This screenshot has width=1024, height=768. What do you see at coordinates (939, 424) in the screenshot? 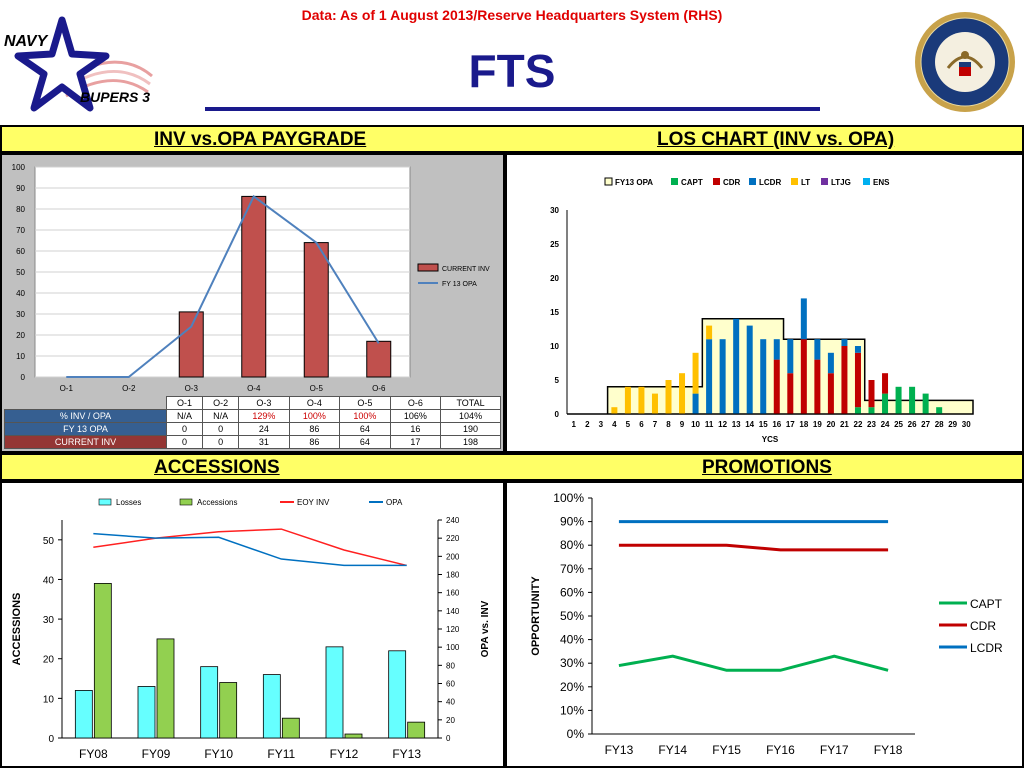
I see `x-tick-label: 28` at bounding box center [939, 424].